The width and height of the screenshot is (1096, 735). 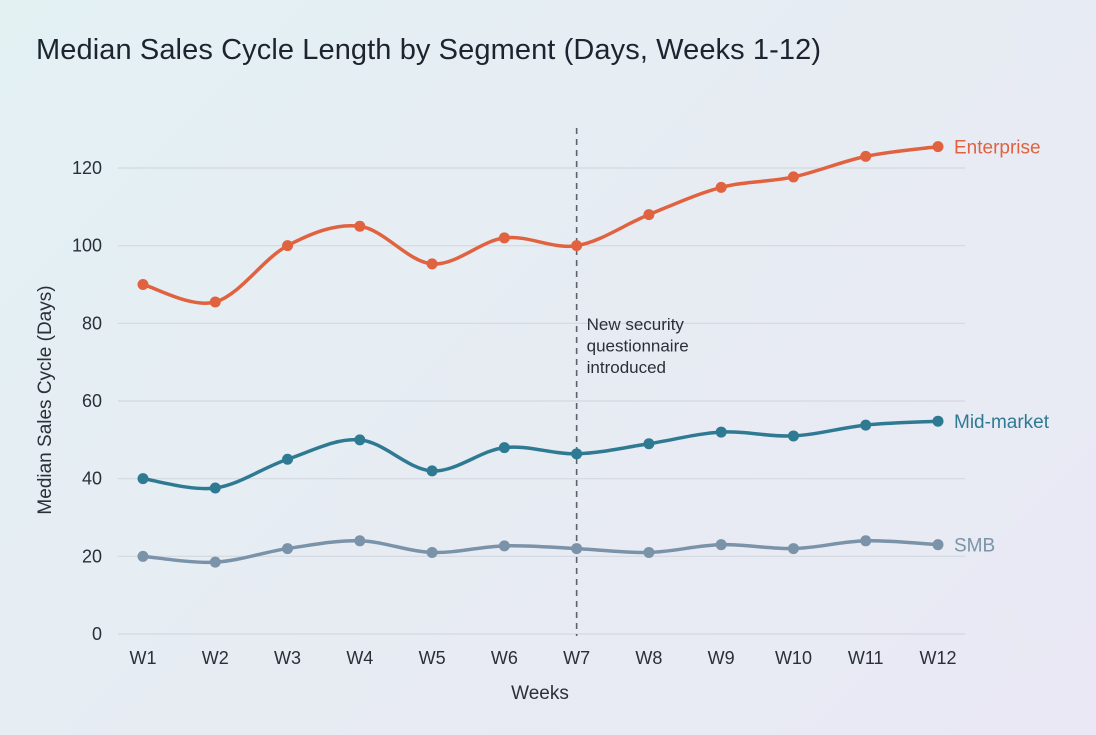 What do you see at coordinates (432, 658) in the screenshot?
I see `x-tick-label: W5` at bounding box center [432, 658].